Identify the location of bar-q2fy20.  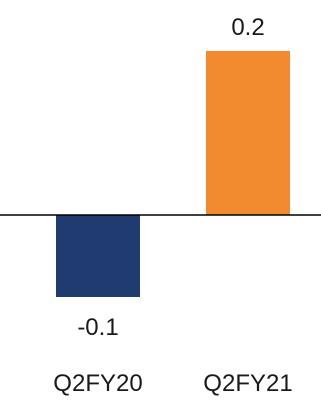
(98, 256).